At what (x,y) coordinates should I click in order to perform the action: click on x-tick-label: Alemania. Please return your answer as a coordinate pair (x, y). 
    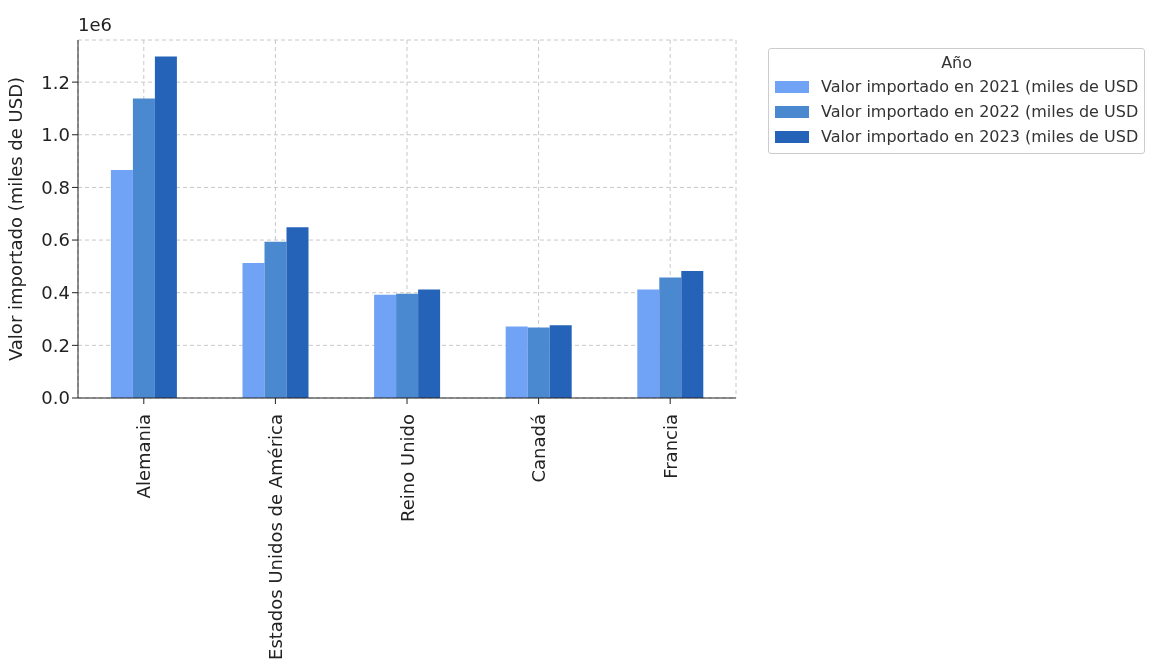
    Looking at the image, I should click on (144, 456).